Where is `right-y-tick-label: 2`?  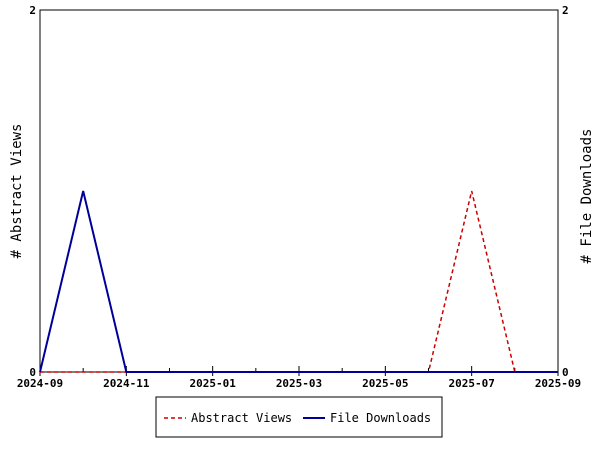 right-y-tick-label: 2 is located at coordinates (565, 10).